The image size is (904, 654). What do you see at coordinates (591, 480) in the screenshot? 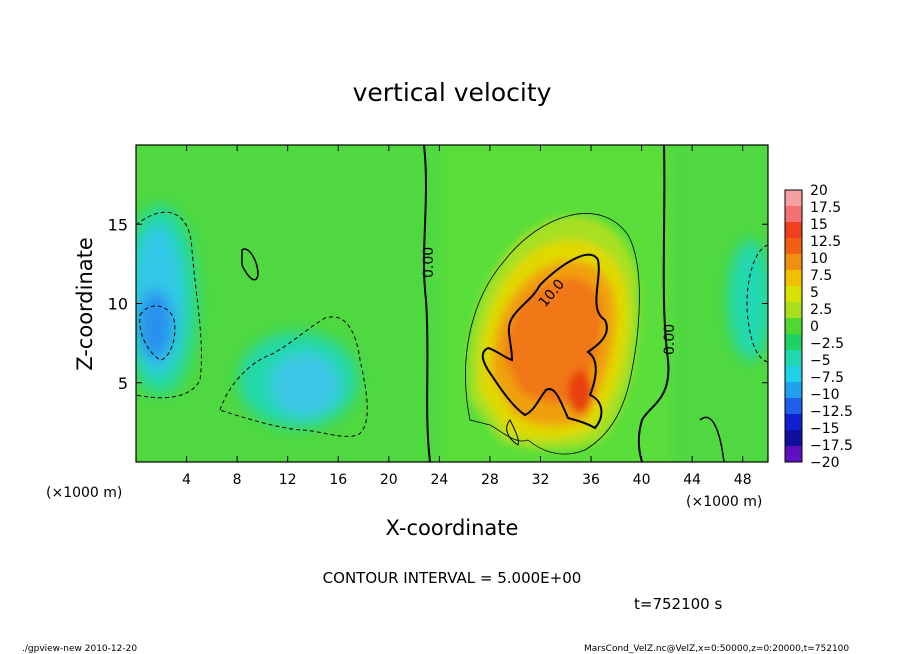
I see `x-tick-label: 36` at bounding box center [591, 480].